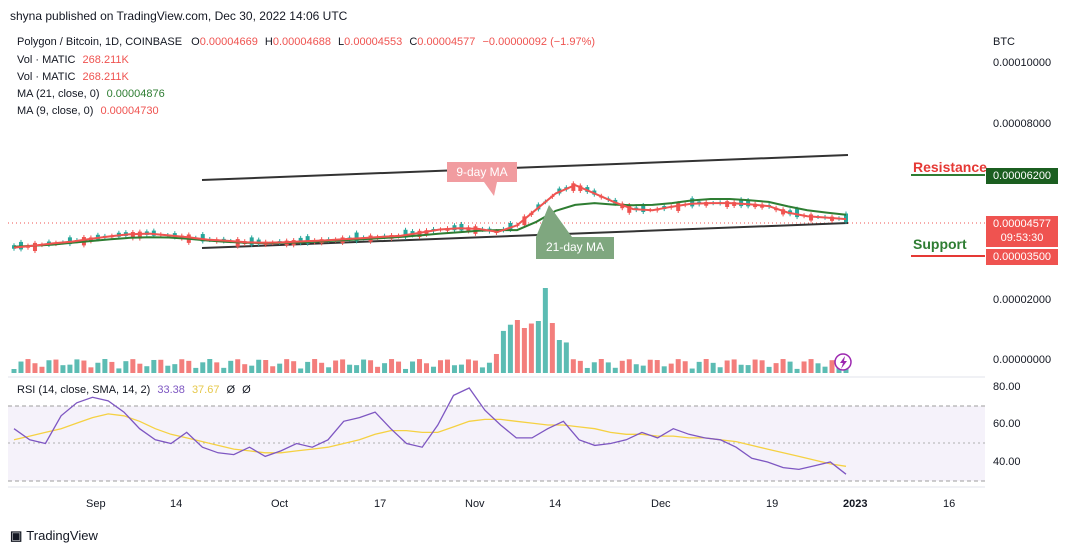 The width and height of the screenshot is (1078, 554). What do you see at coordinates (380, 504) in the screenshot?
I see `time-tick-oct17: 17` at bounding box center [380, 504].